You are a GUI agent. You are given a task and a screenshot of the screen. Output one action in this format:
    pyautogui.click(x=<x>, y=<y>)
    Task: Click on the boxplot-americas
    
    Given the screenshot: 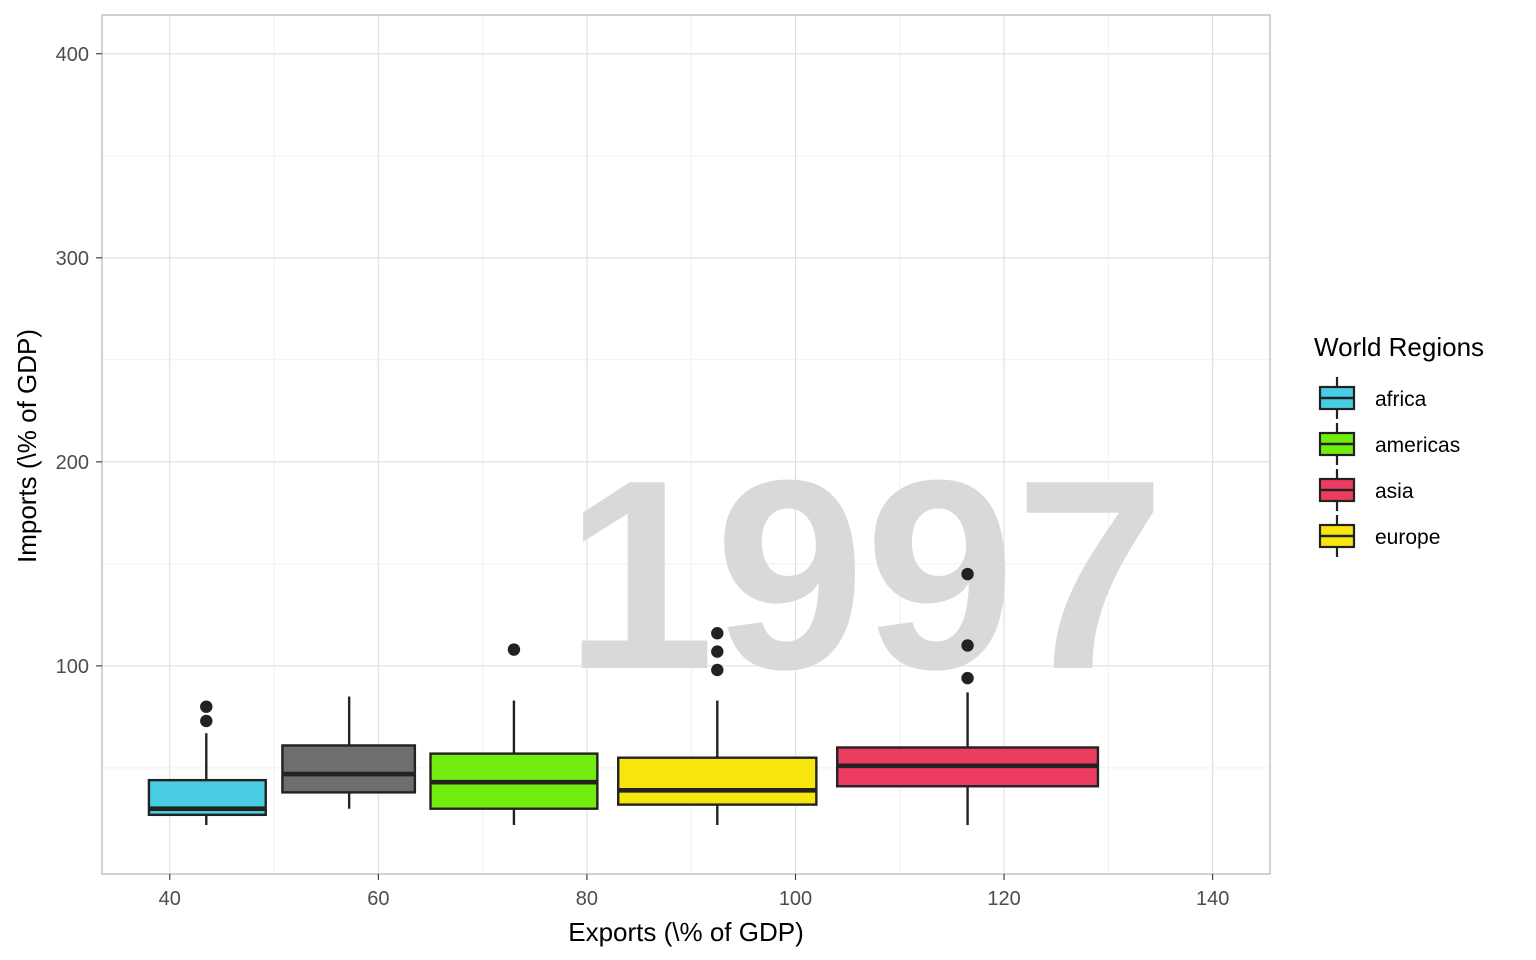 What is the action you would take?
    pyautogui.click(x=514, y=734)
    